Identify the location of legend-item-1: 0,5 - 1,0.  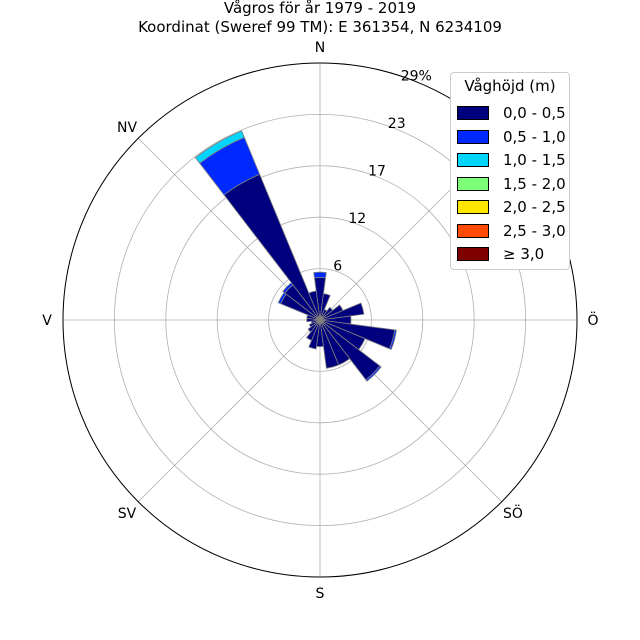
(511, 137).